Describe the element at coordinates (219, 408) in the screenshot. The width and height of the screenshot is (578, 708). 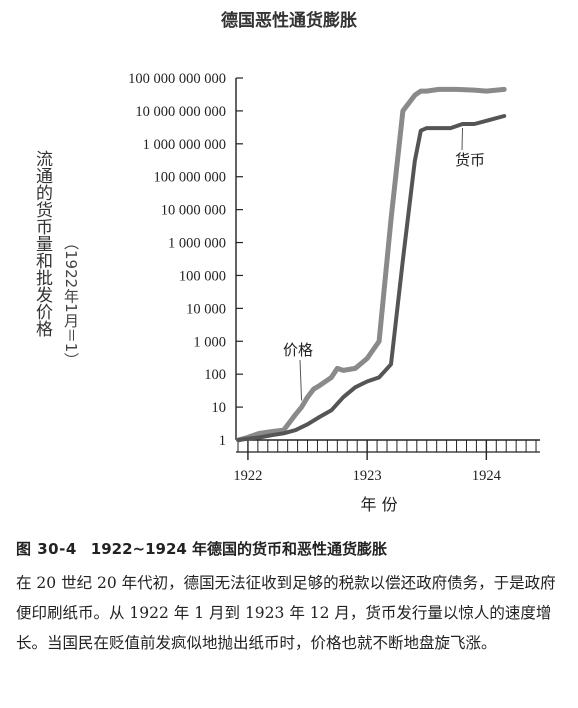
I see `y-tick-label: 10` at that location.